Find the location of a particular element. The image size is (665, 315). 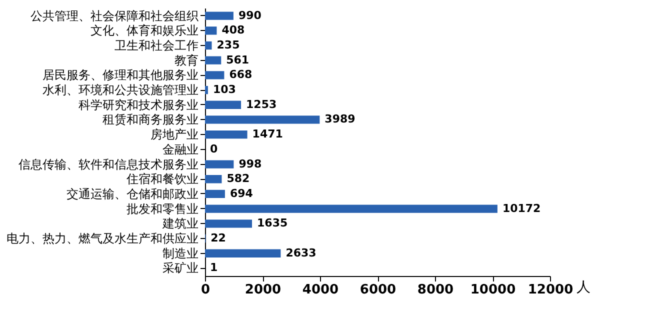

data-label: 1 is located at coordinates (214, 267).